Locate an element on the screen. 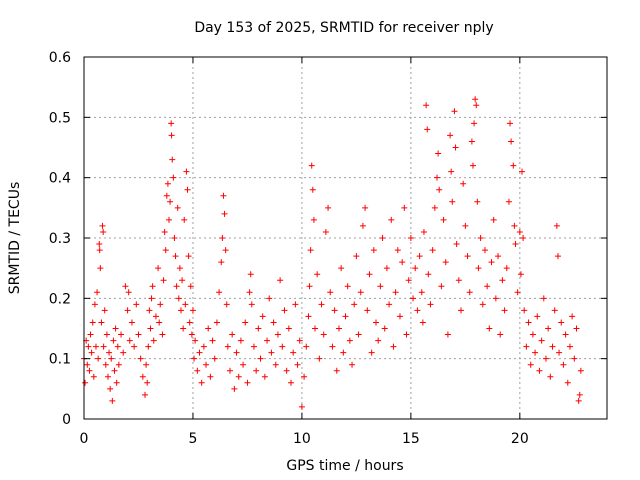 The width and height of the screenshot is (640, 480). y-tick-label: 0.4 is located at coordinates (60, 179).